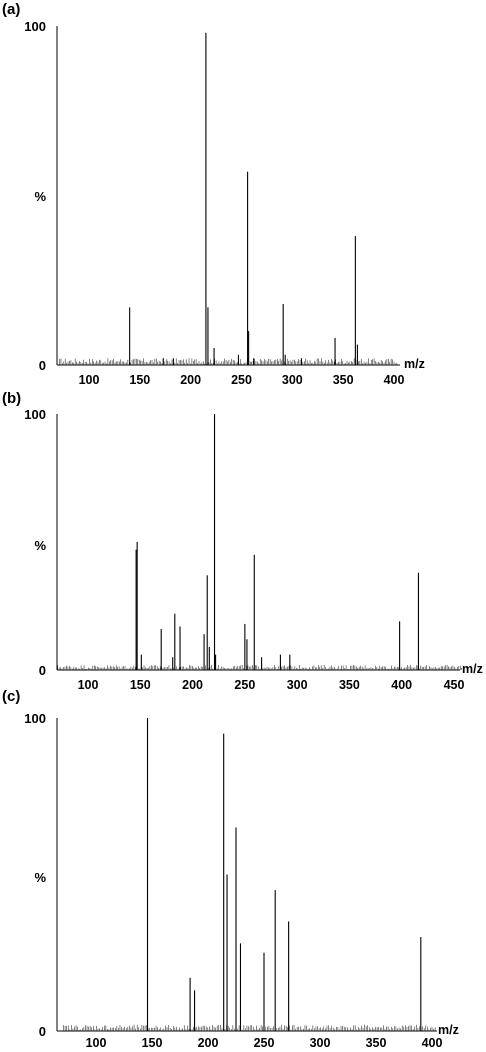  Describe the element at coordinates (11, 9) in the screenshot. I see `panel-label: (a)` at that location.